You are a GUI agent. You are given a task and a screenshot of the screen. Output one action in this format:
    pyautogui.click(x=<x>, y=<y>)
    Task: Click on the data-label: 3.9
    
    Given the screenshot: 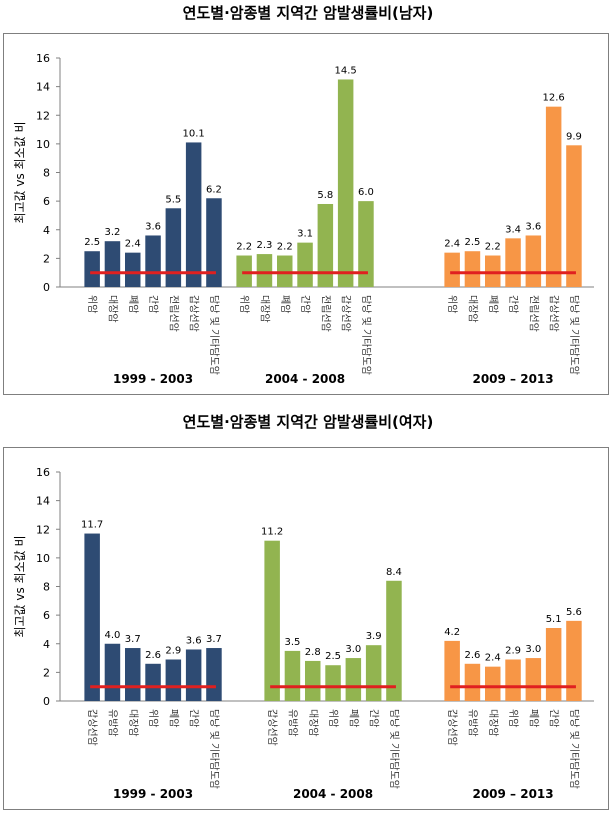 What is the action you would take?
    pyautogui.click(x=374, y=636)
    